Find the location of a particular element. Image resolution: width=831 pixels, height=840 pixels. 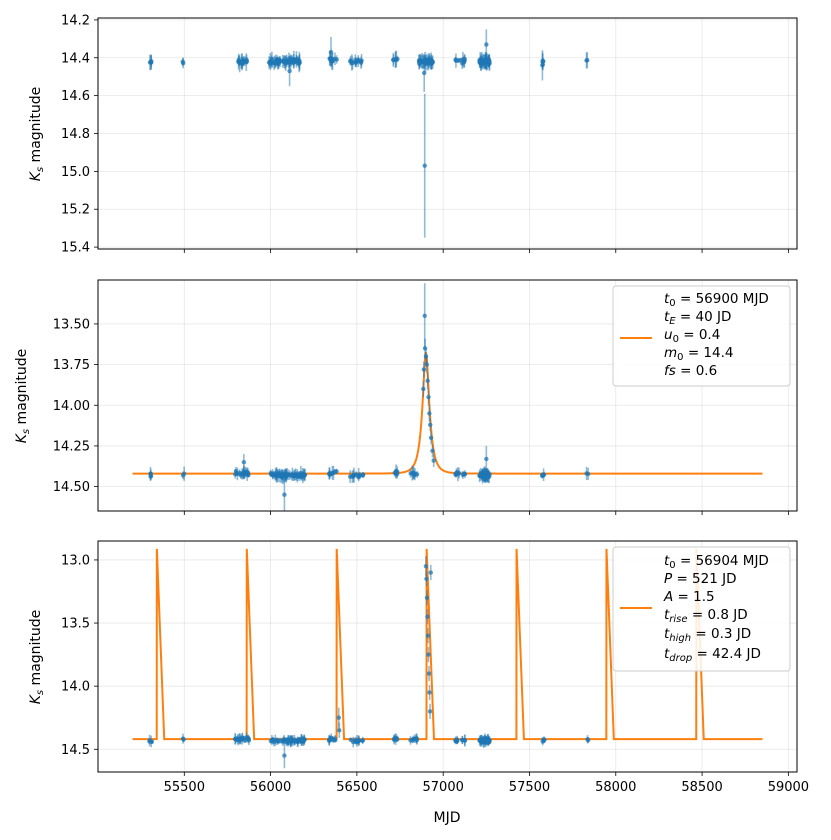

y-tick-label: 15.2 is located at coordinates (75, 210).